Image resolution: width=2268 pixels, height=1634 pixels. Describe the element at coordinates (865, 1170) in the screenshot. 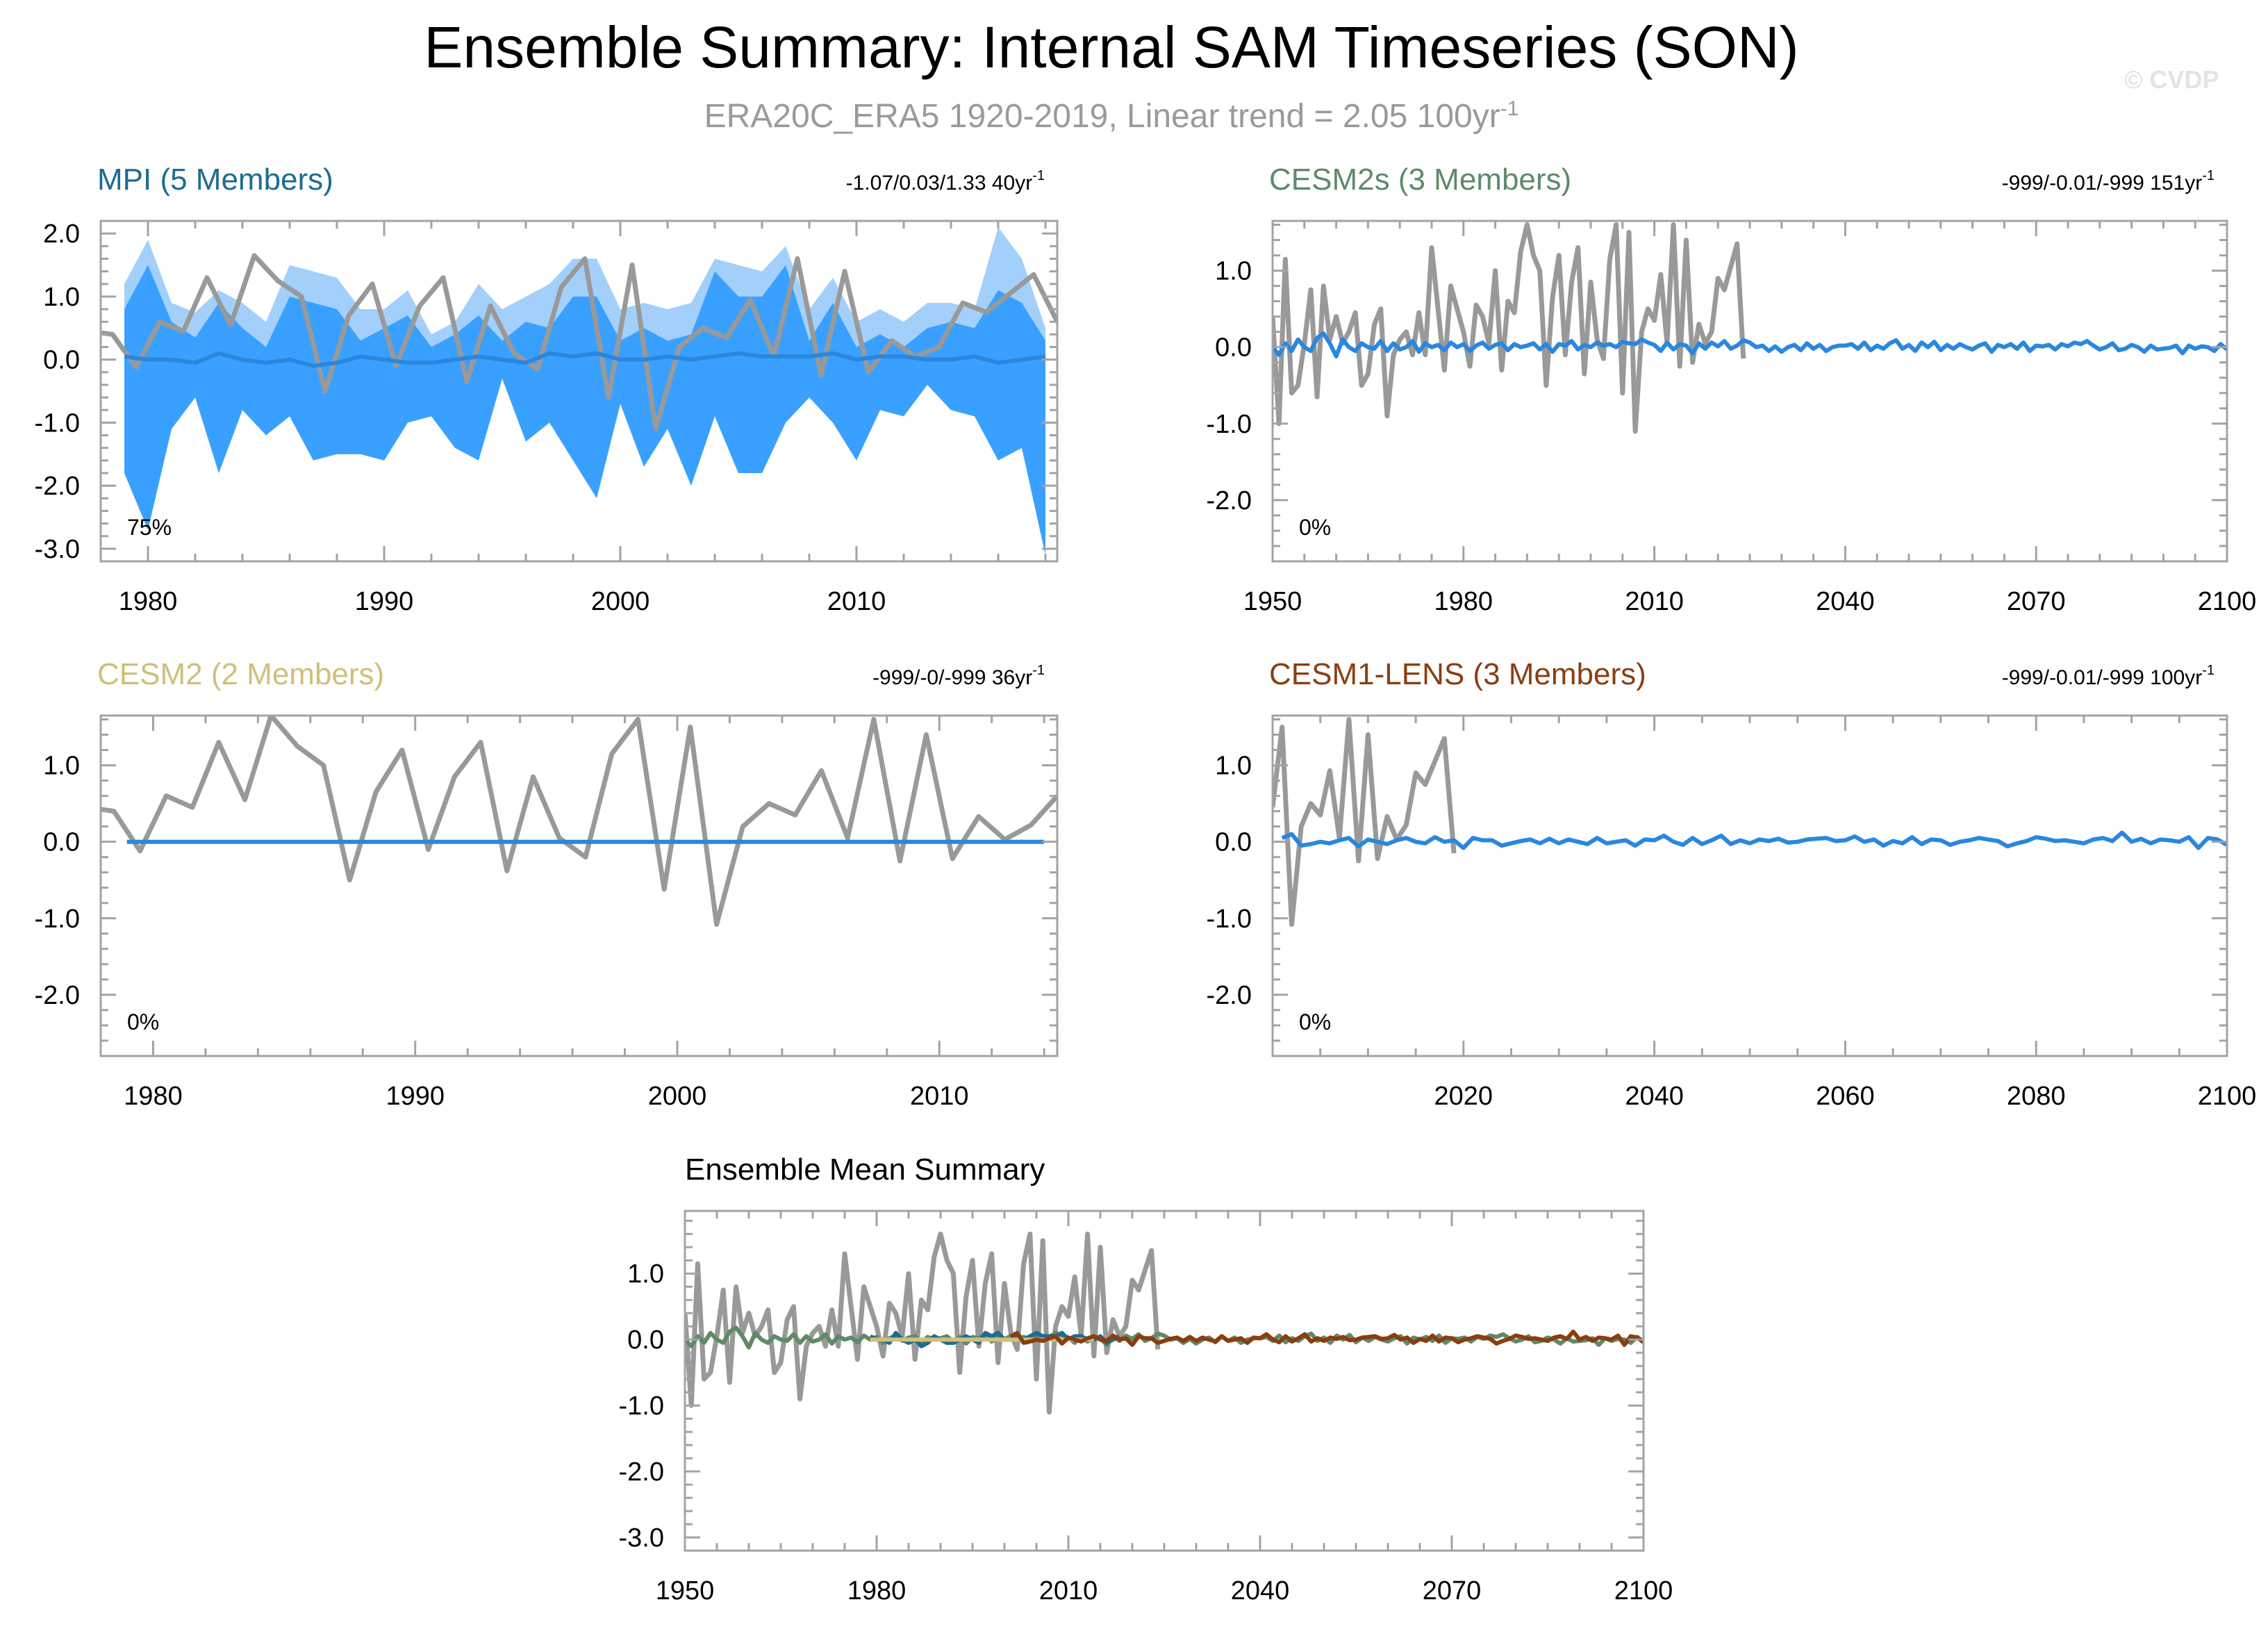

I see `panel-title: Ensemble Mean Summary` at that location.